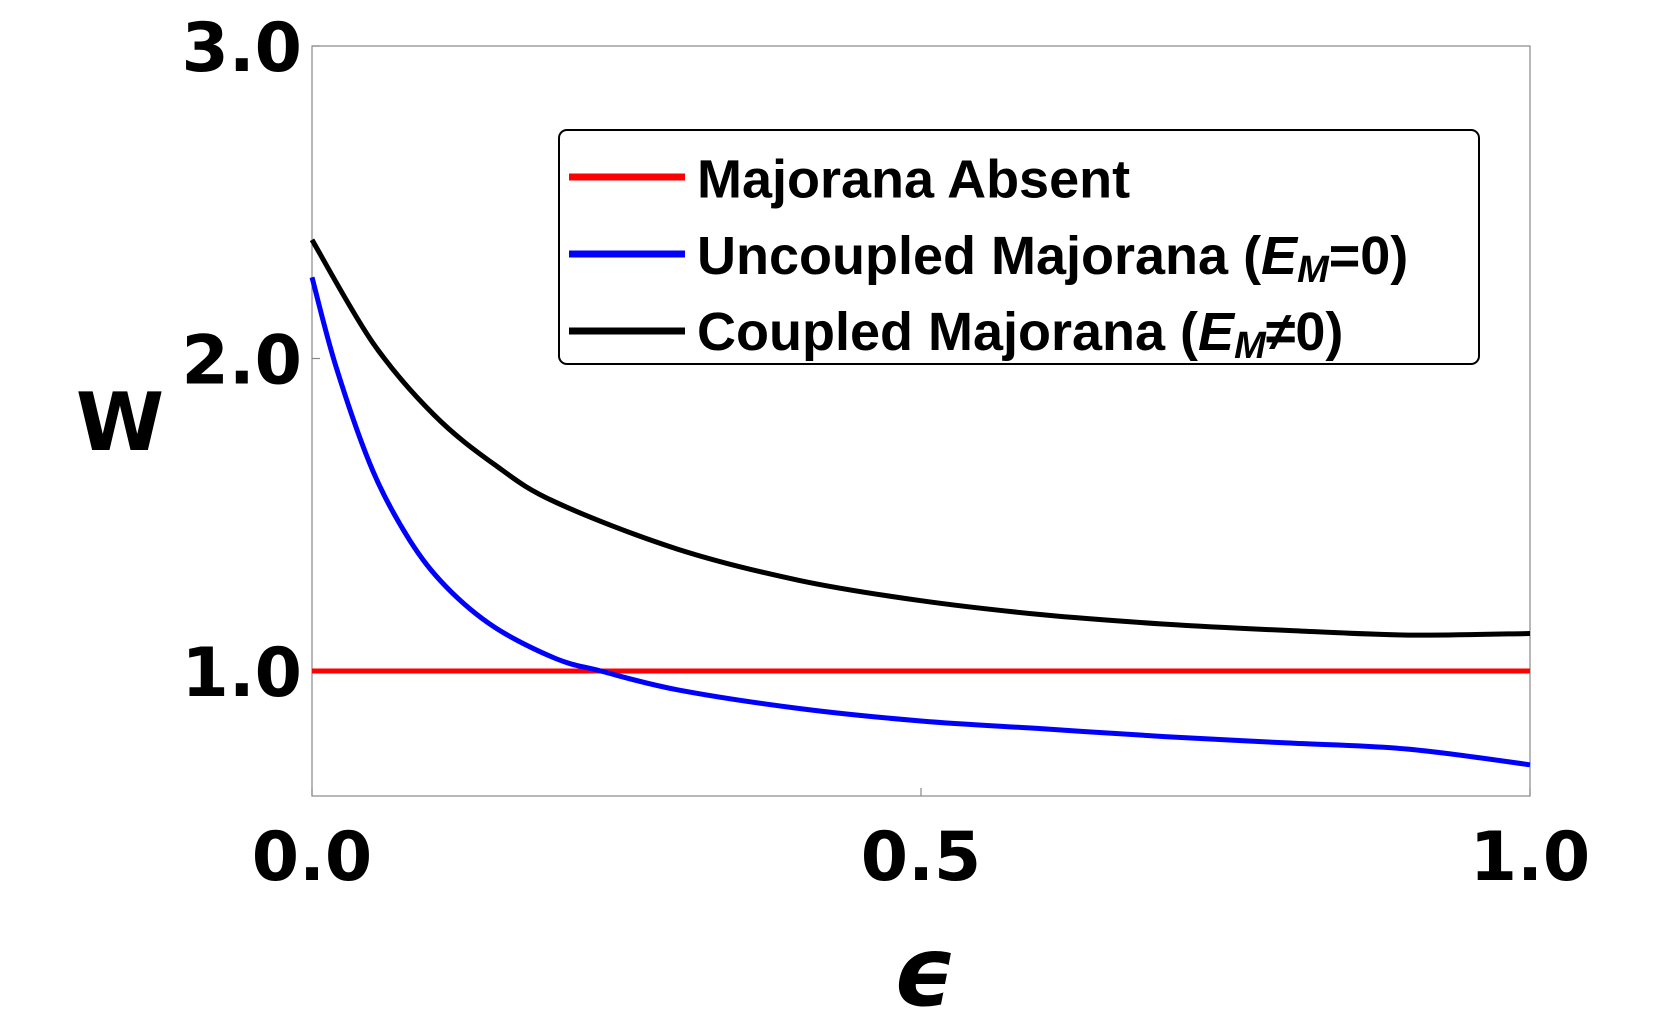 This screenshot has width=1661, height=1028. Describe the element at coordinates (242, 673) in the screenshot. I see `y-tick-label: 1.0` at that location.